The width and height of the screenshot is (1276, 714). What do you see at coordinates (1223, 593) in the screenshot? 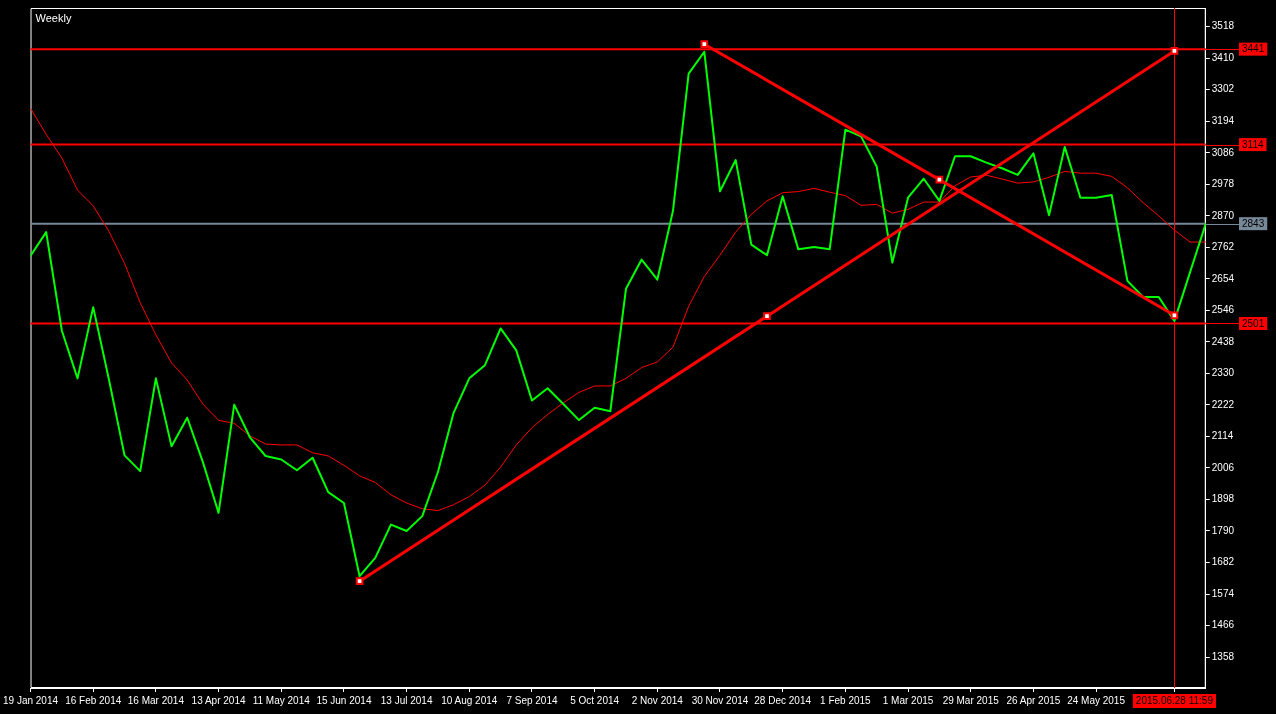
I see `y-tick-label: 1574` at bounding box center [1223, 593].